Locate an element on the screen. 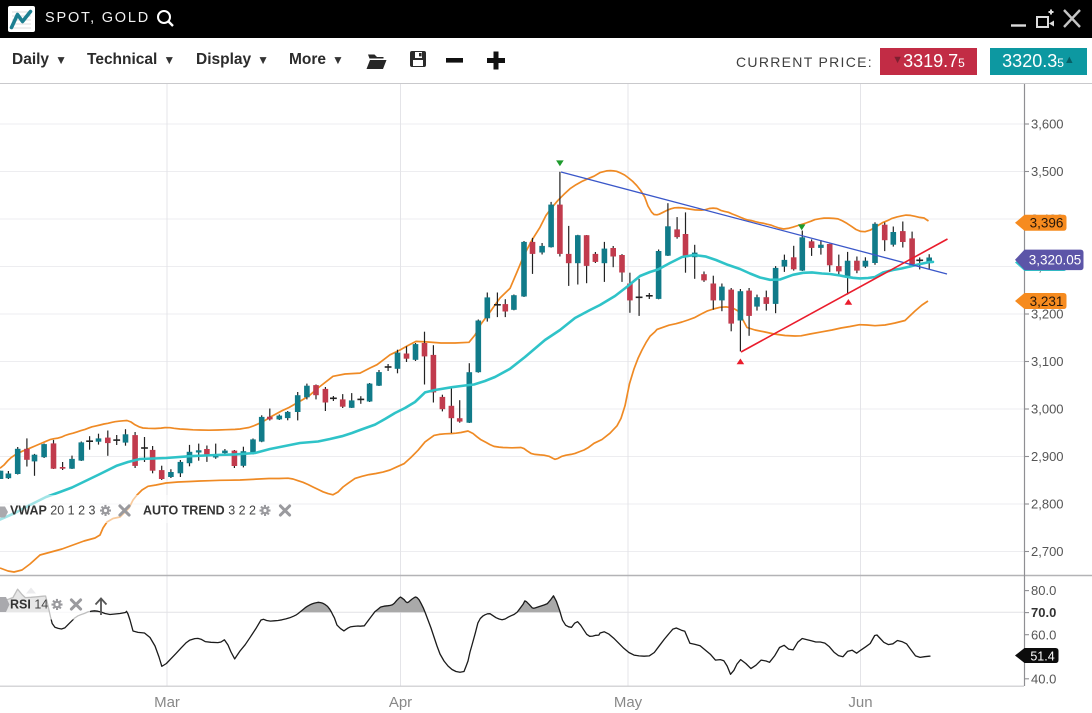  svg-text: 3,231 is located at coordinates (1047, 301).